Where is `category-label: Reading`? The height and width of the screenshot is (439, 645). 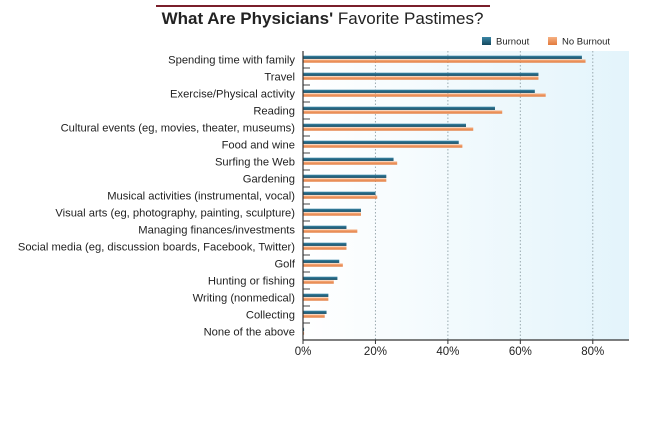 category-label: Reading is located at coordinates (274, 112).